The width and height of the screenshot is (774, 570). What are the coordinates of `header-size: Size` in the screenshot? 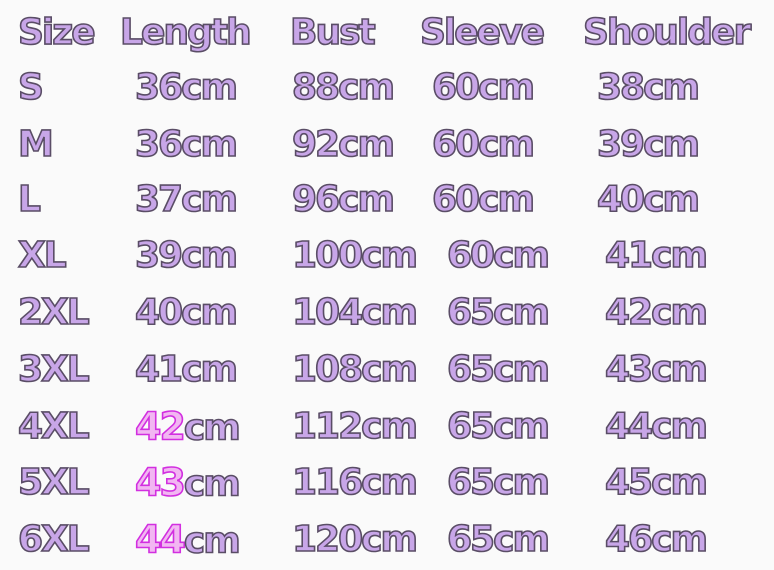 It's located at (56, 32).